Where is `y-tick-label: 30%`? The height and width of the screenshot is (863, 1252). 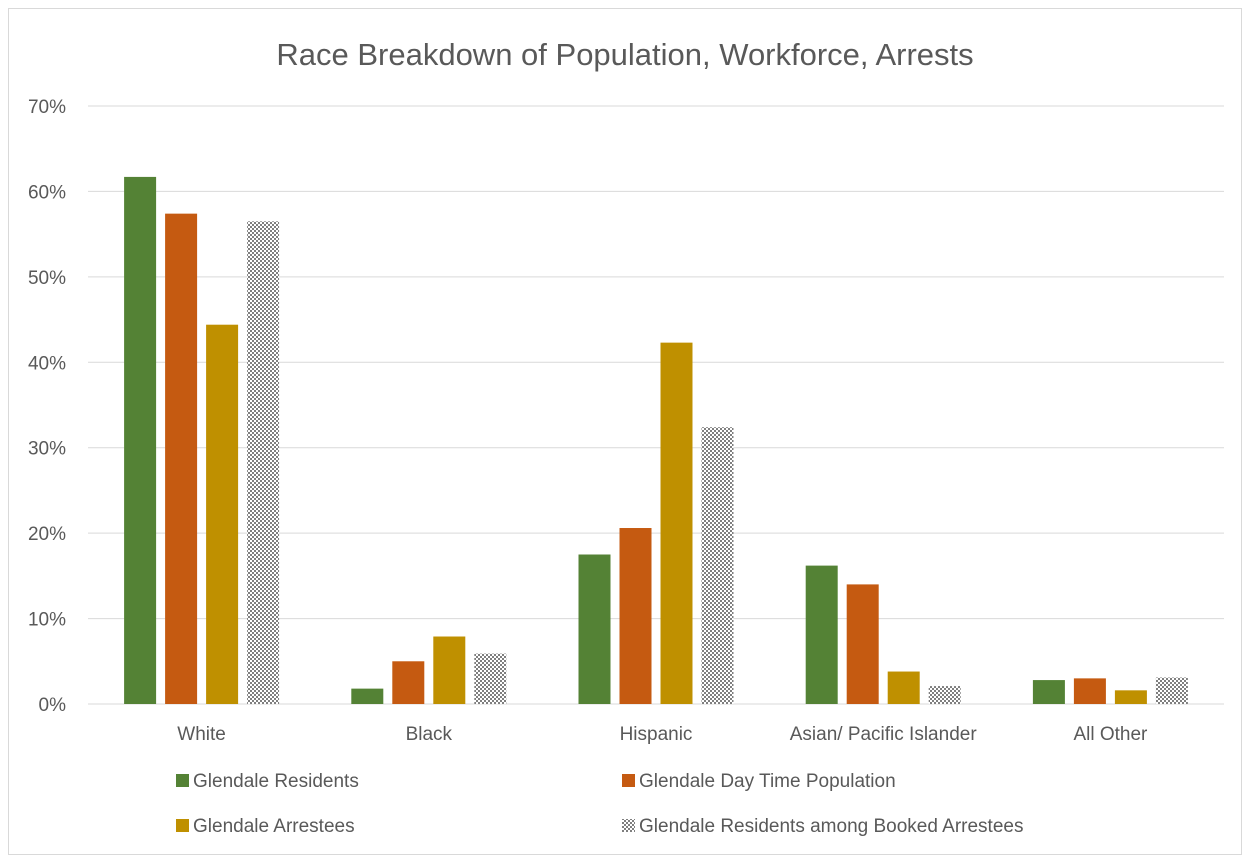 y-tick-label: 30% is located at coordinates (47, 449).